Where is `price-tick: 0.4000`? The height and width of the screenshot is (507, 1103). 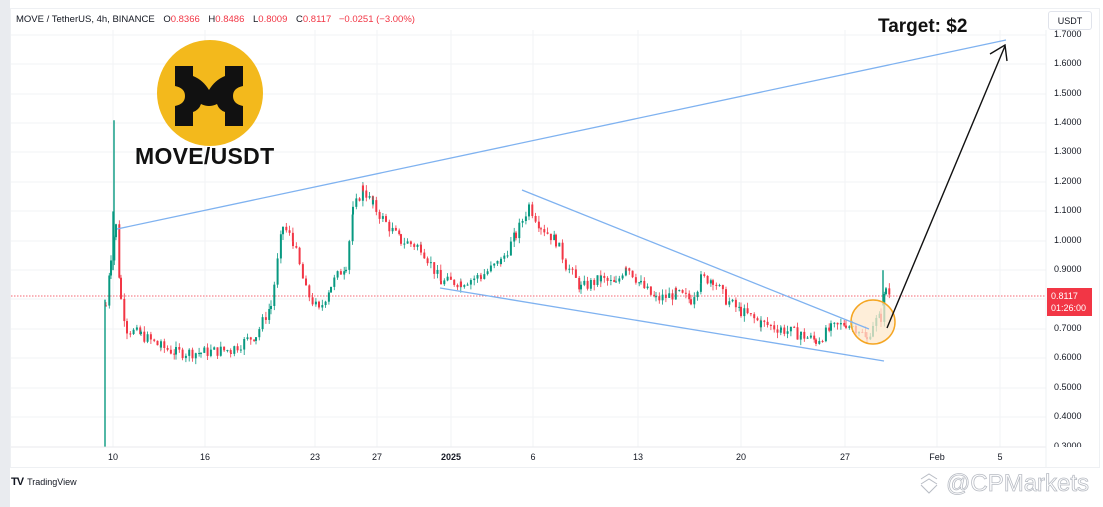
price-tick: 0.4000 is located at coordinates (1068, 416).